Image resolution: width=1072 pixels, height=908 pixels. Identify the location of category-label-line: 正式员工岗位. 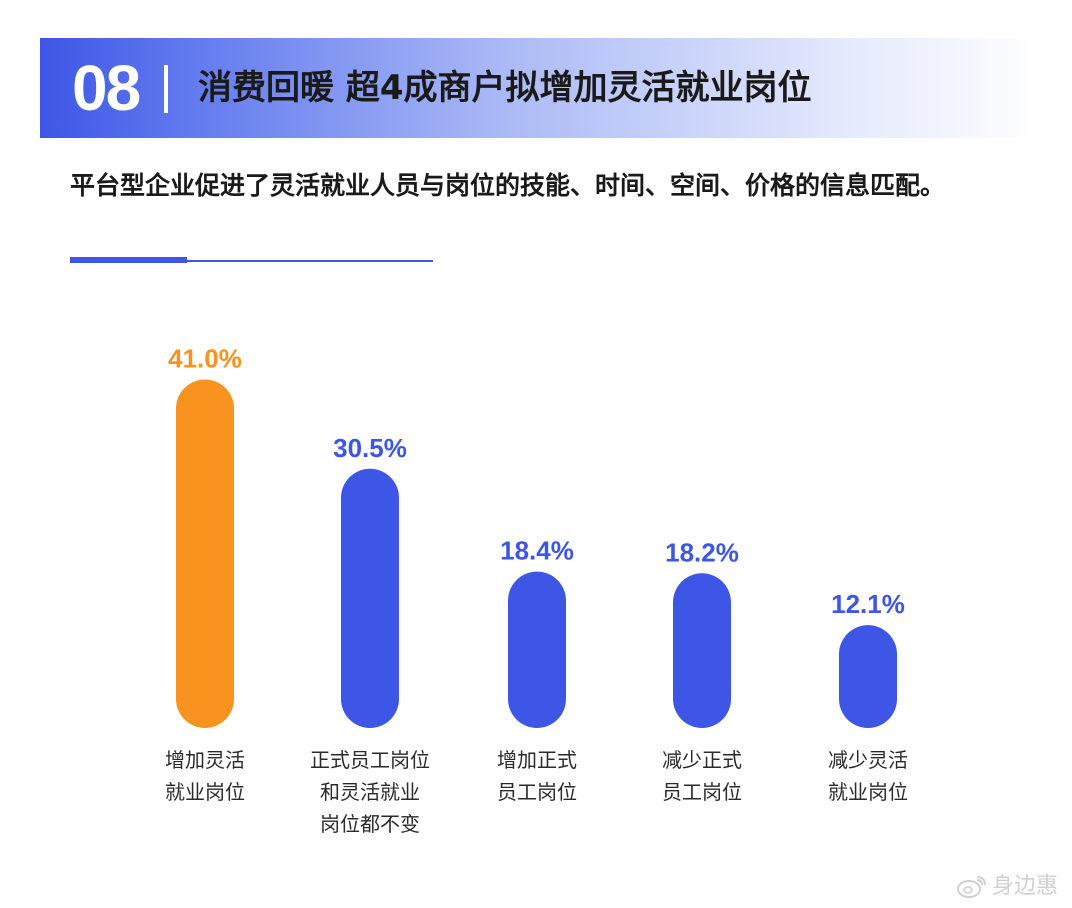
(370, 760).